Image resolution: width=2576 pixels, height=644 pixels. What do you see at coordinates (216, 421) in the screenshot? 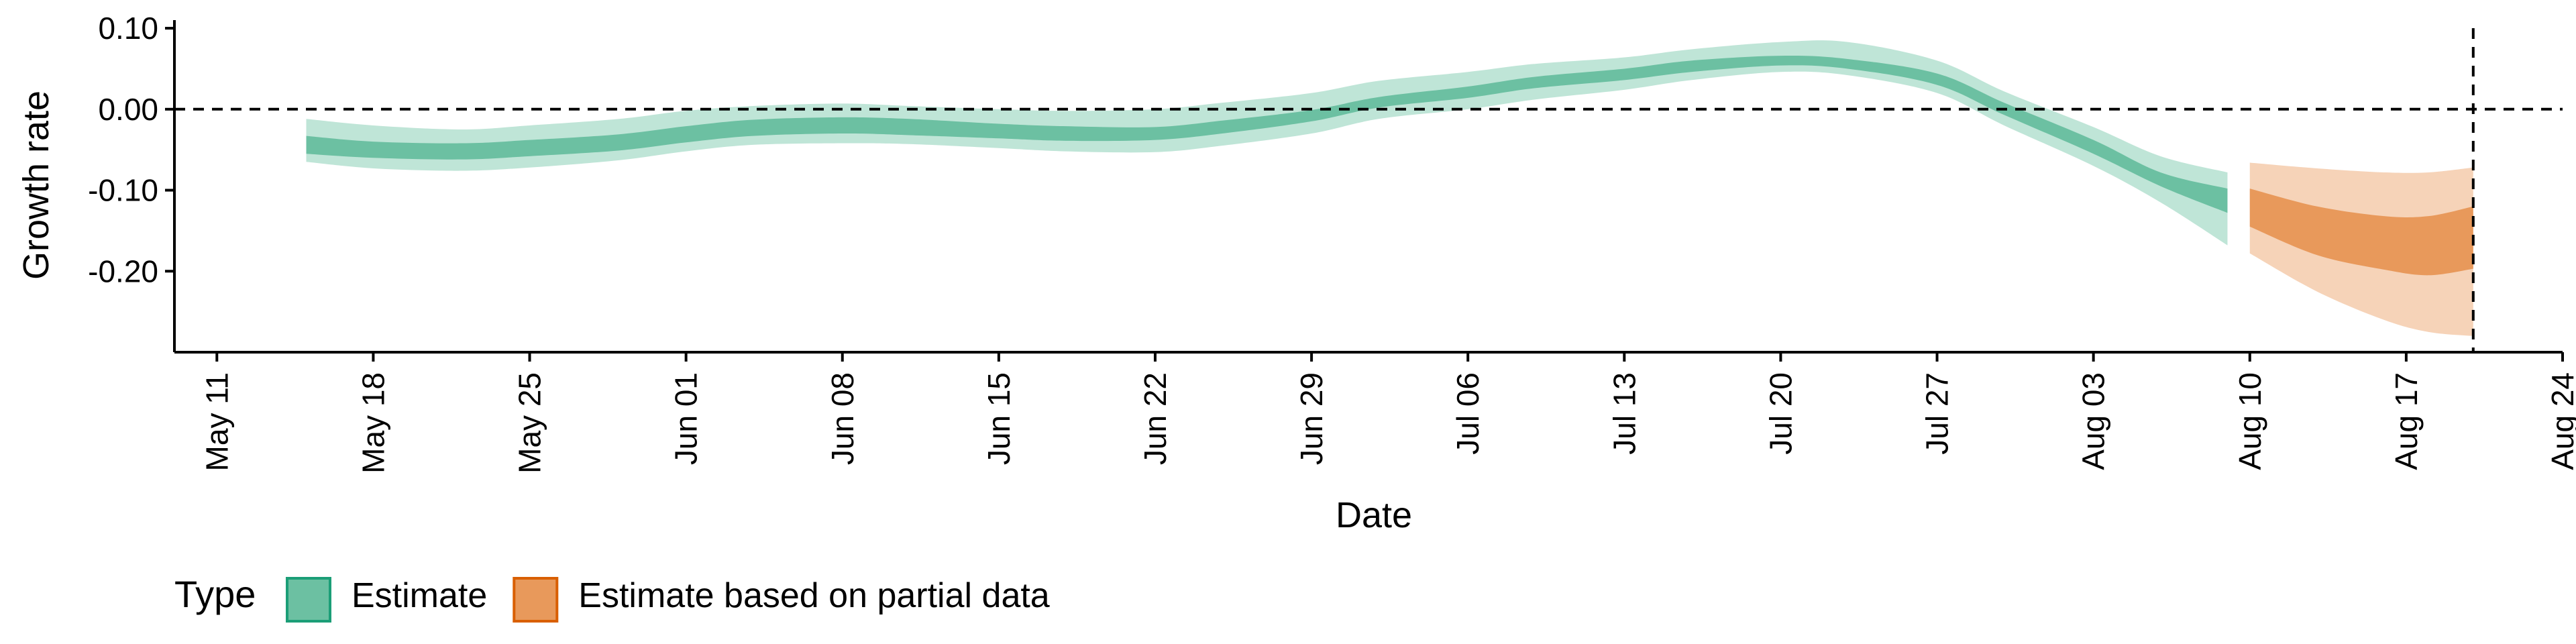
I see `x-tick-label: May 11` at bounding box center [216, 421].